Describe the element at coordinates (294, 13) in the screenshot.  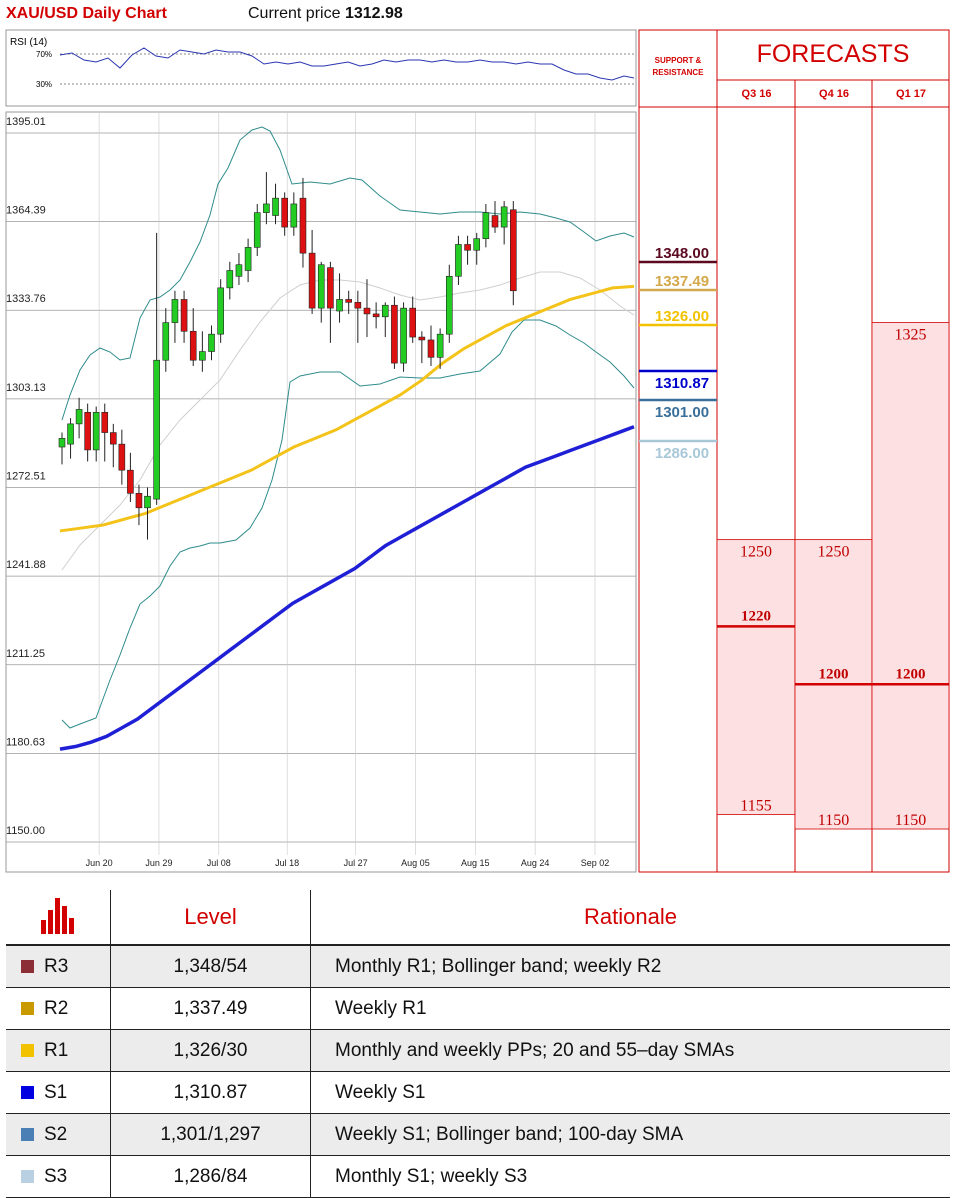
I see `current-price-label: Current price` at that location.